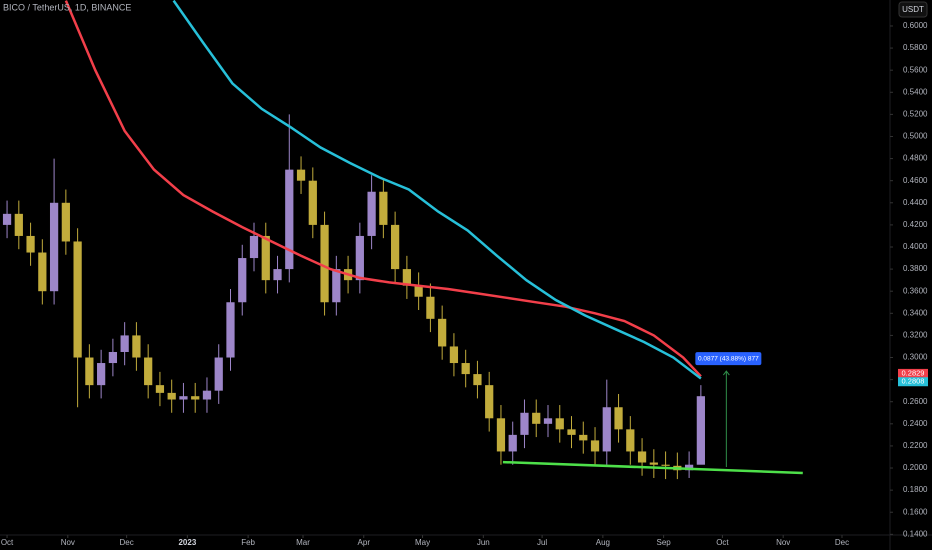 The height and width of the screenshot is (550, 932). I want to click on y-tick-label: 0.2600, so click(915, 401).